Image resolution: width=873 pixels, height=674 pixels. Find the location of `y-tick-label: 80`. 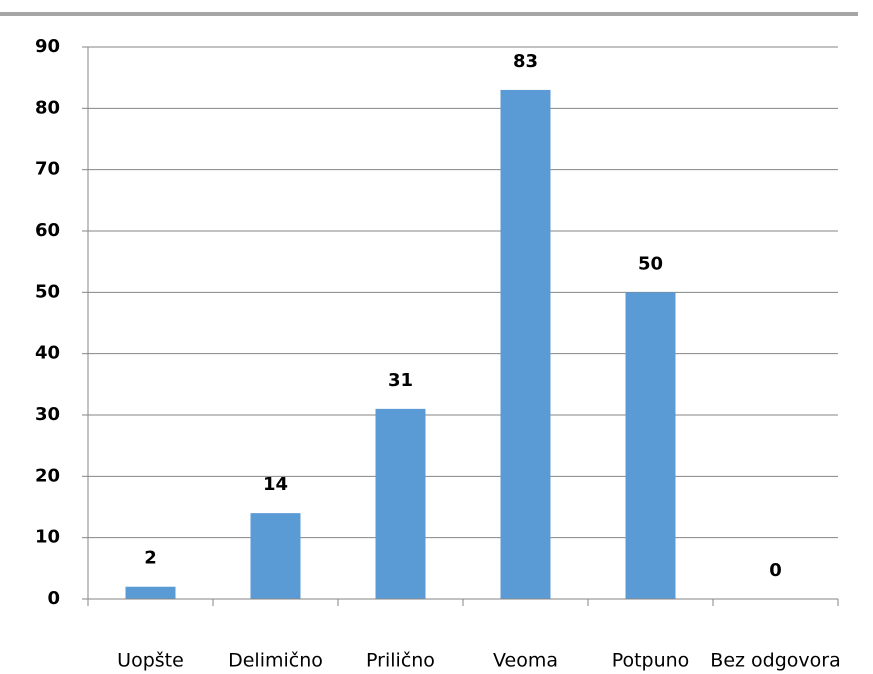

y-tick-label: 80 is located at coordinates (47, 107).